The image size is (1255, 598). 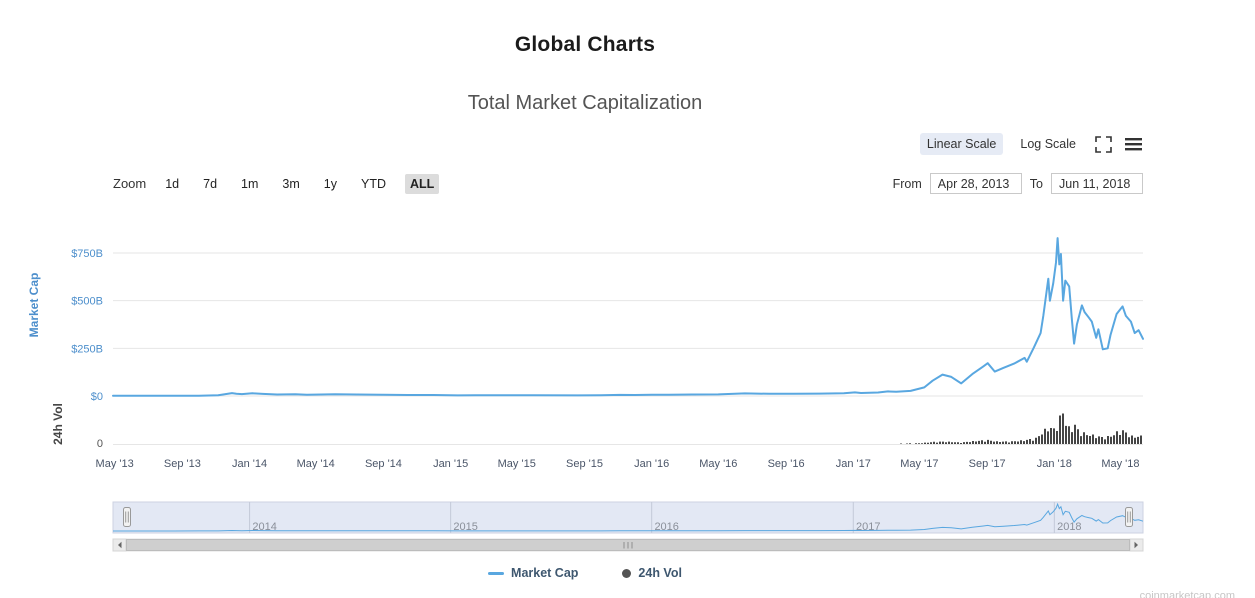 I want to click on navigator-series-line, so click(x=628, y=517).